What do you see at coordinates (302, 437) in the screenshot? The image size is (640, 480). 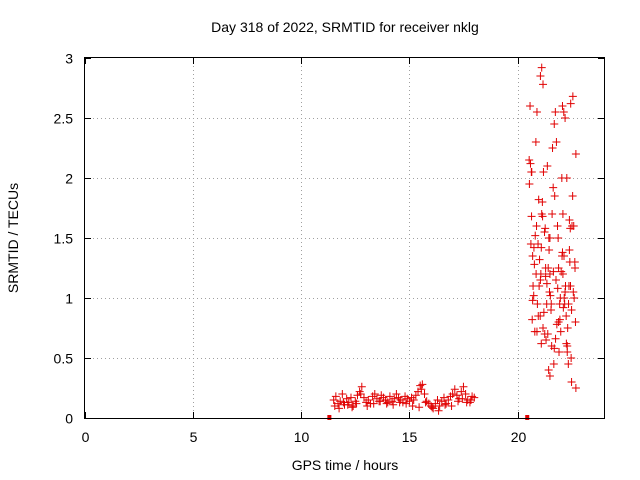 I see `x-tick-label: 10` at bounding box center [302, 437].